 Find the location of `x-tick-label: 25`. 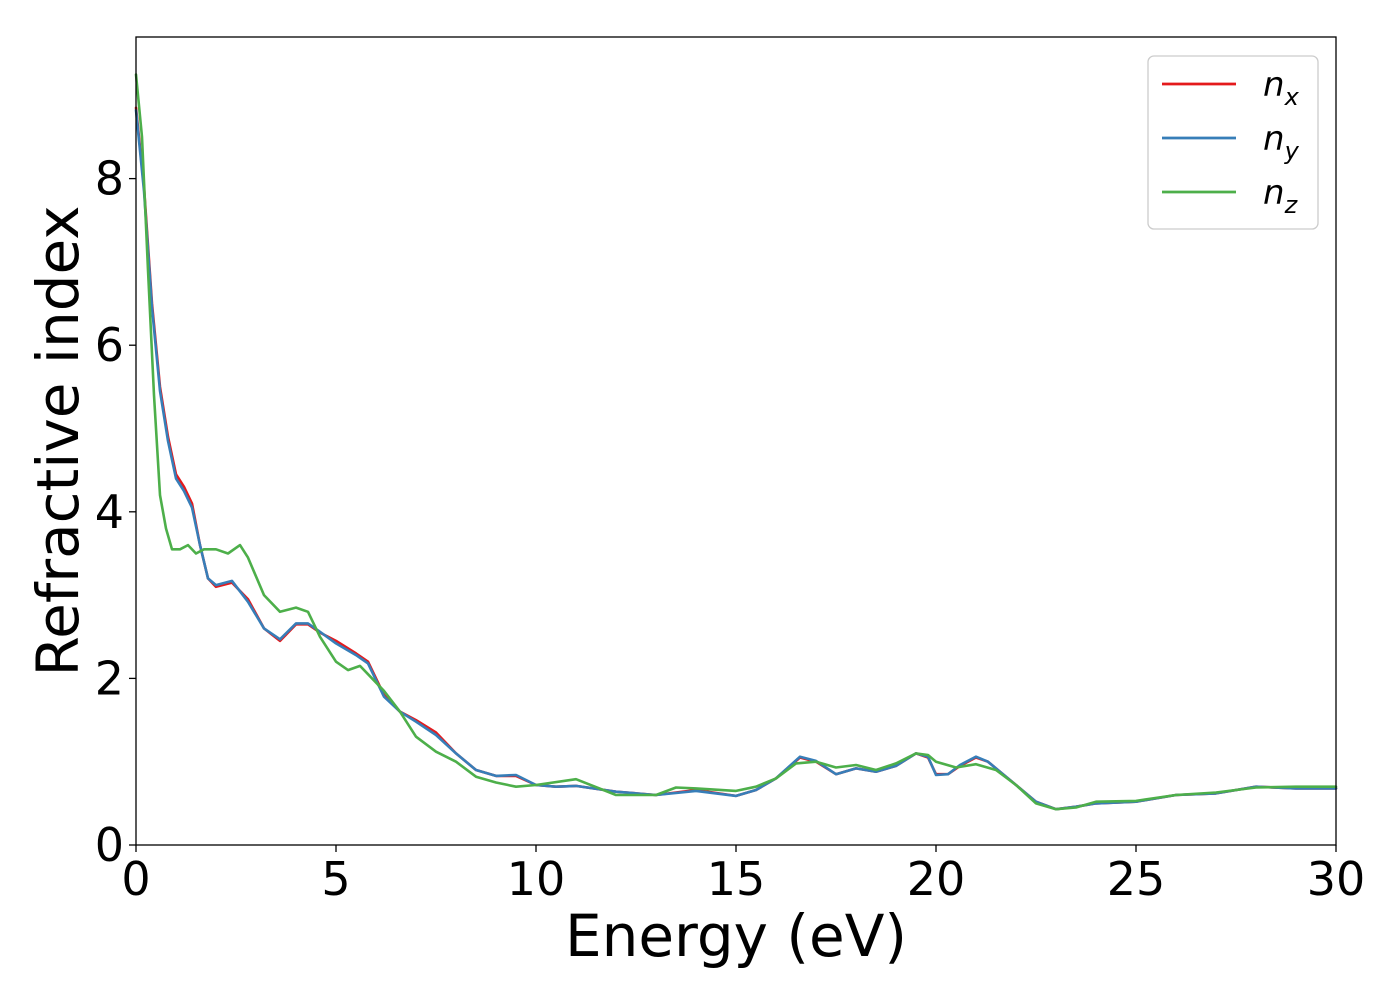

x-tick-label: 25 is located at coordinates (1136, 879).